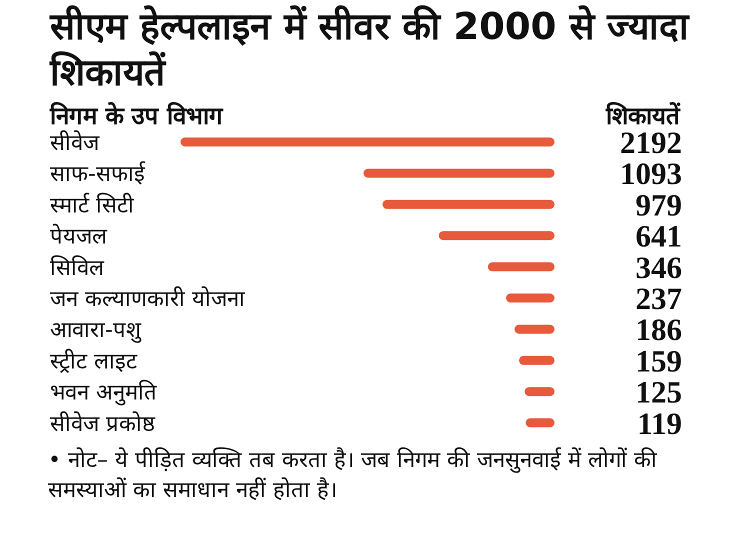 This screenshot has width=730, height=548. Describe the element at coordinates (92, 205) in the screenshot. I see `y-tick-label: स्मार्ट सिटी` at that location.